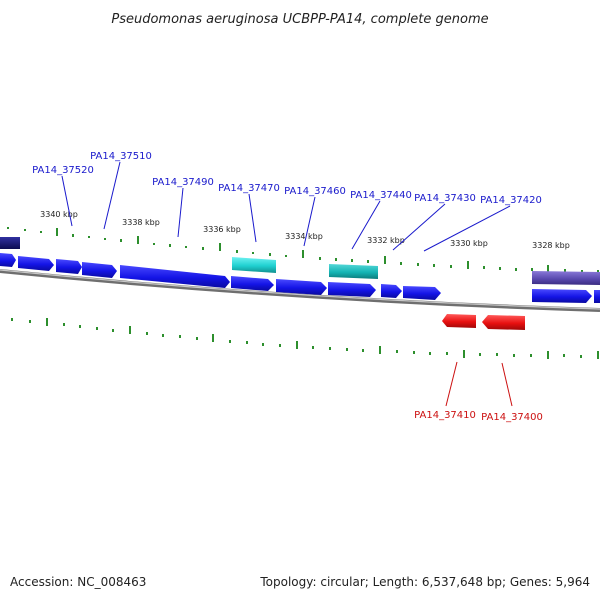 The height and width of the screenshot is (600, 600). I want to click on genome-backbone-highlight, so click(300, 289).